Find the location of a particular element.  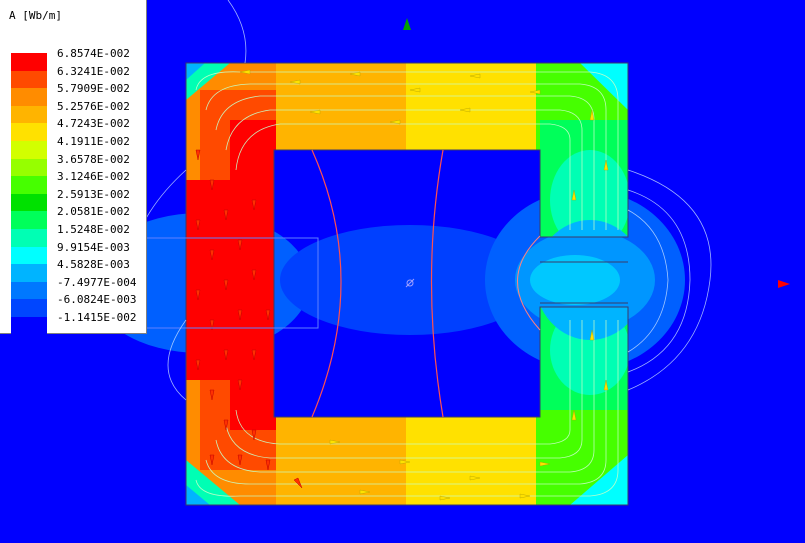

legend-title: A [Wb/m] is located at coordinates (35, 15).